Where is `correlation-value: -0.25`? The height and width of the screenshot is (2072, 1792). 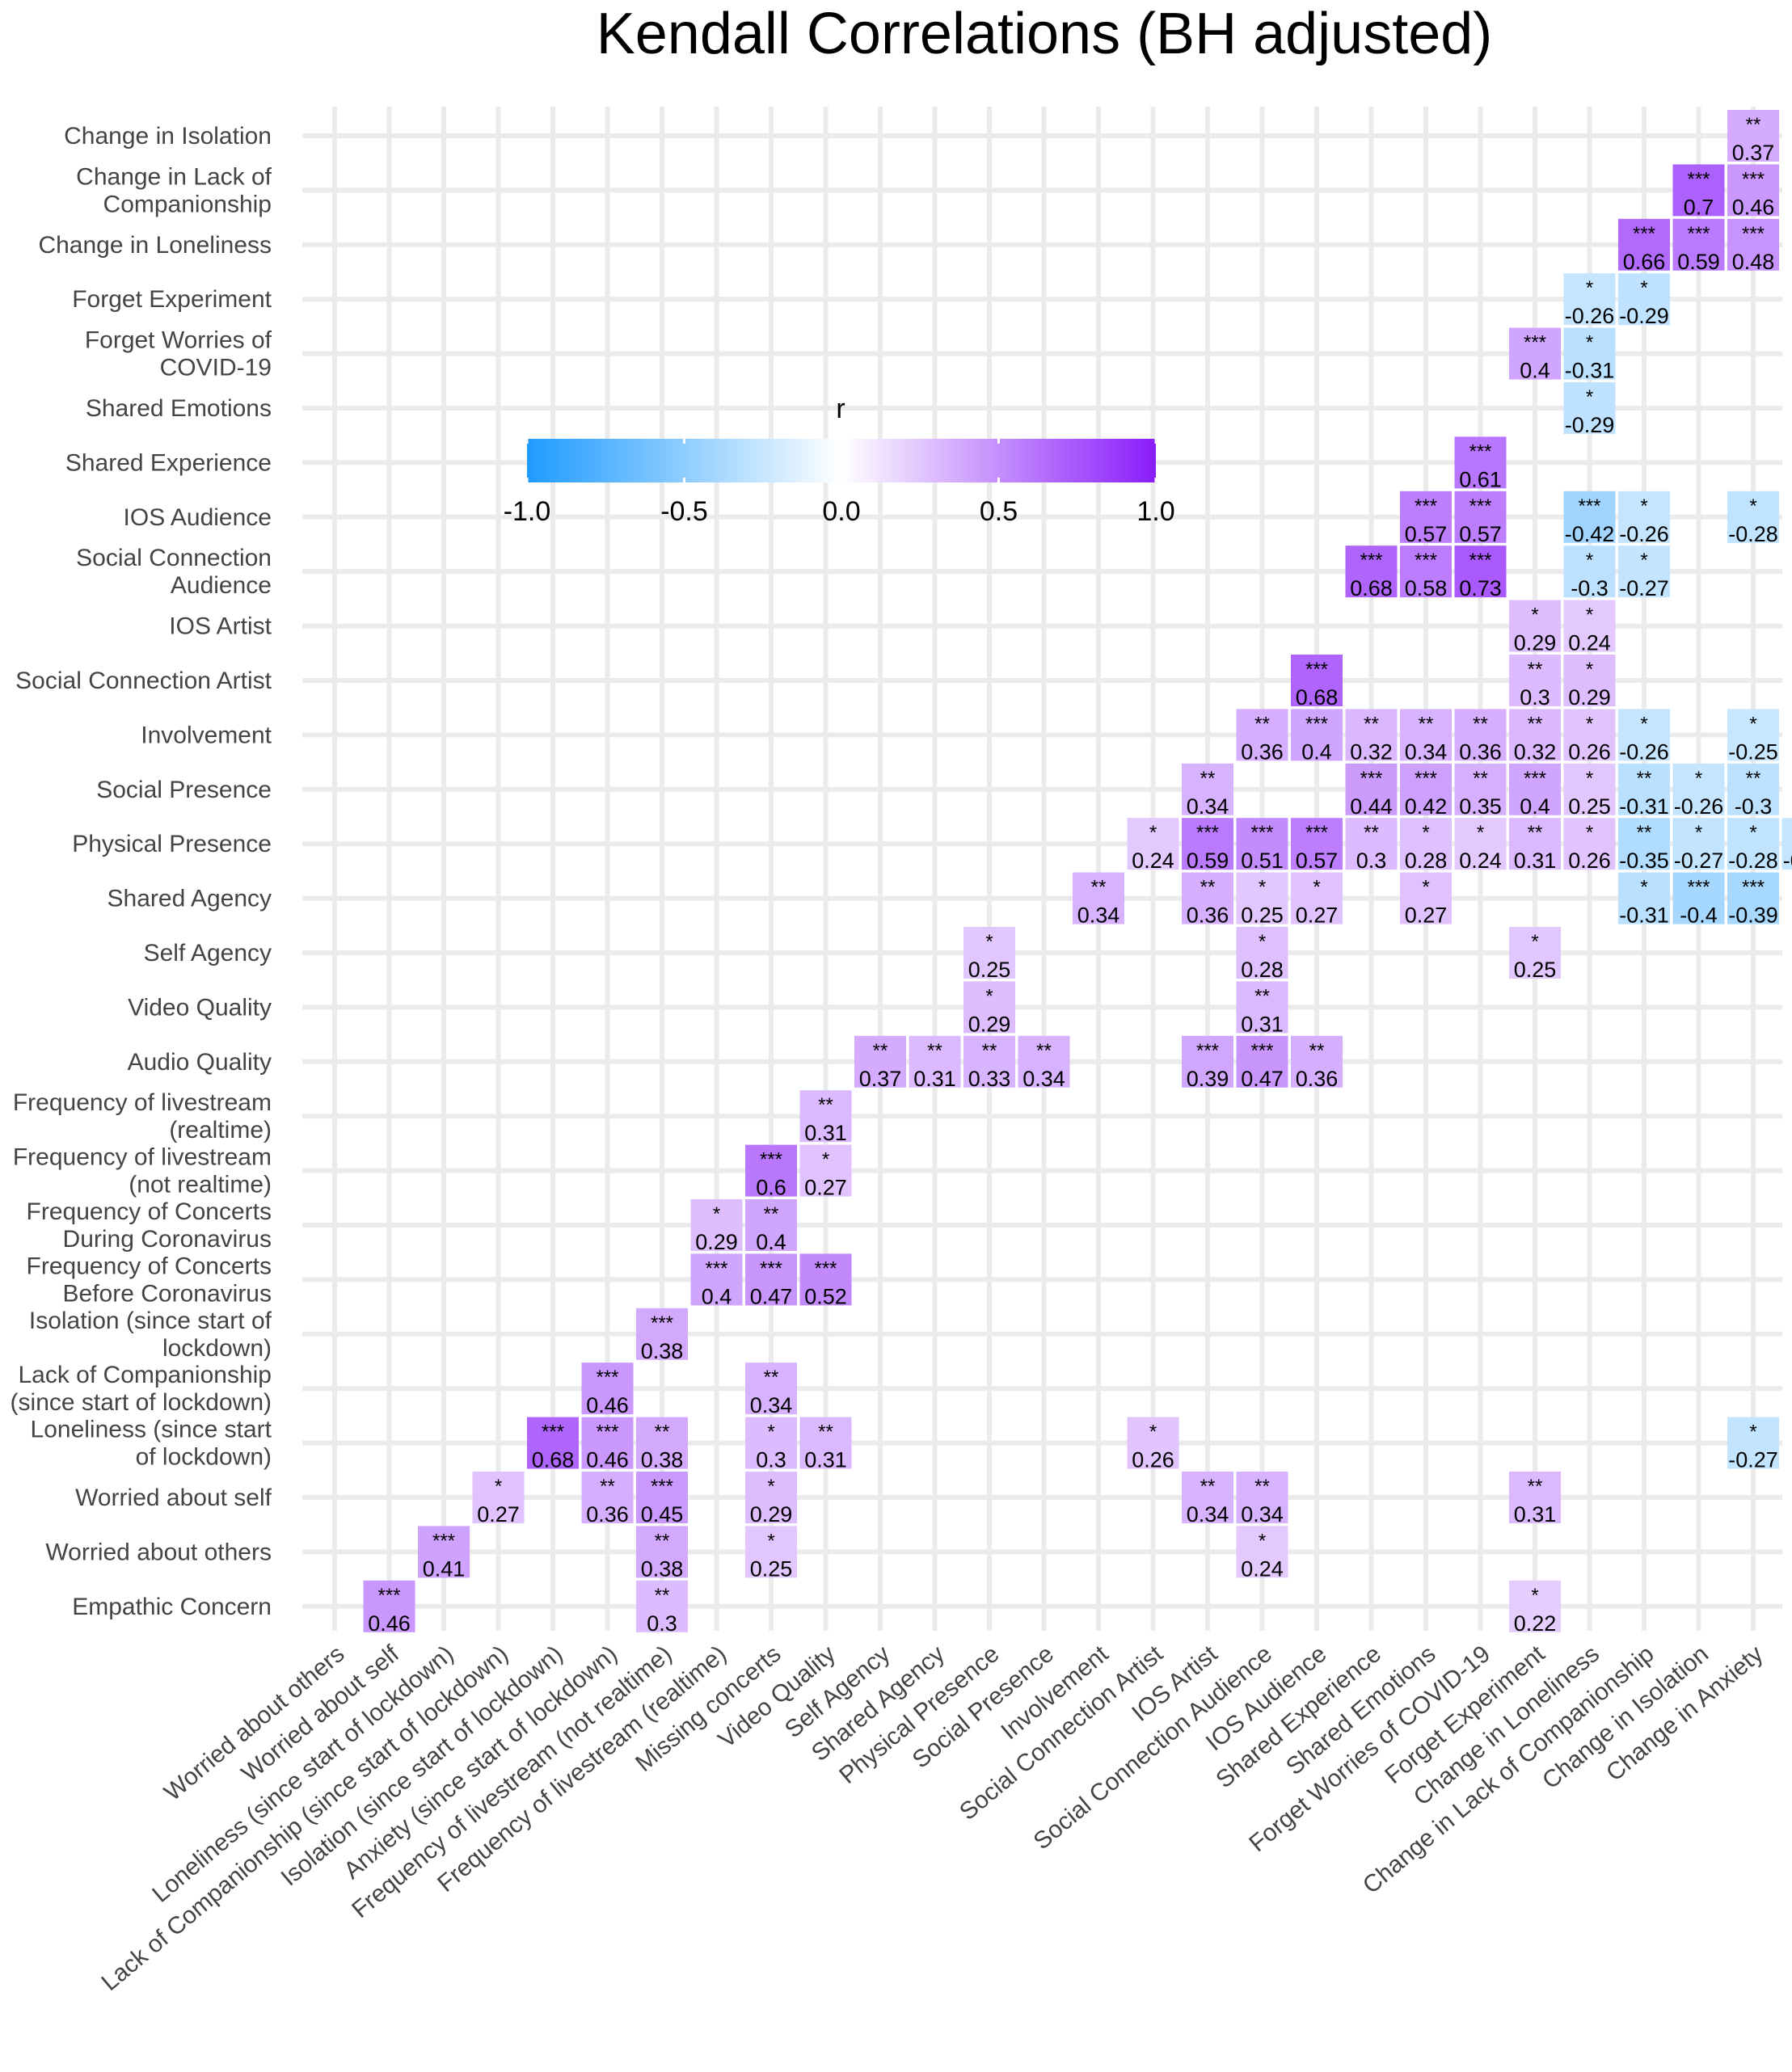
correlation-value: -0.25 is located at coordinates (1753, 751).